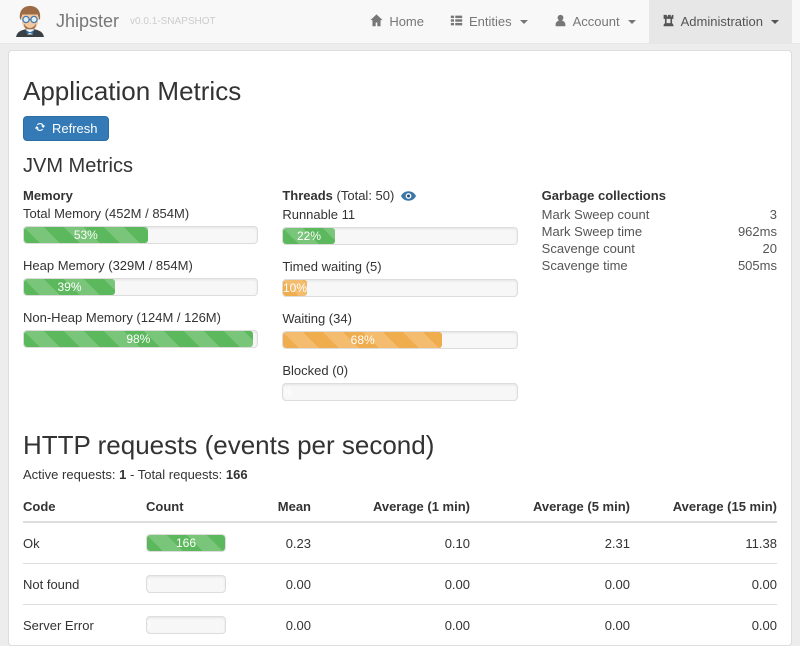 The height and width of the screenshot is (646, 800). I want to click on avg15-cell: 0.00, so click(703, 584).